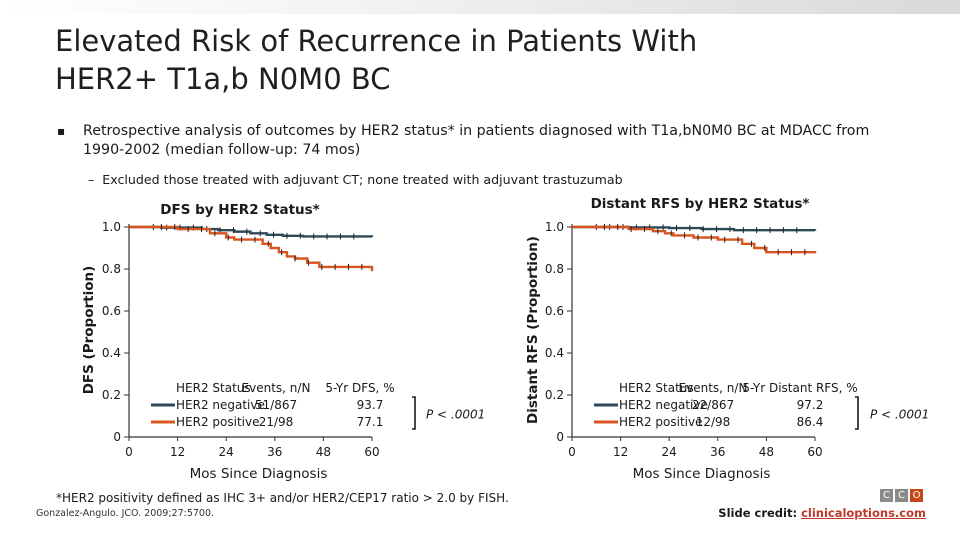 The width and height of the screenshot is (960, 540). What do you see at coordinates (370, 422) in the screenshot?
I see `legend-five-year: 77.1` at bounding box center [370, 422].